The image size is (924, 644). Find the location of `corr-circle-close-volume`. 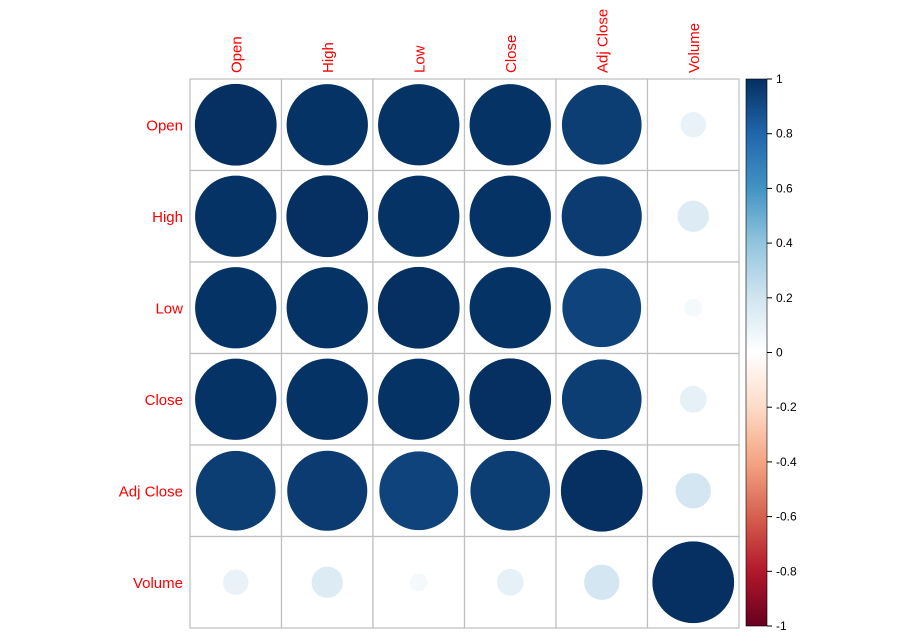

corr-circle-close-volume is located at coordinates (693, 399).